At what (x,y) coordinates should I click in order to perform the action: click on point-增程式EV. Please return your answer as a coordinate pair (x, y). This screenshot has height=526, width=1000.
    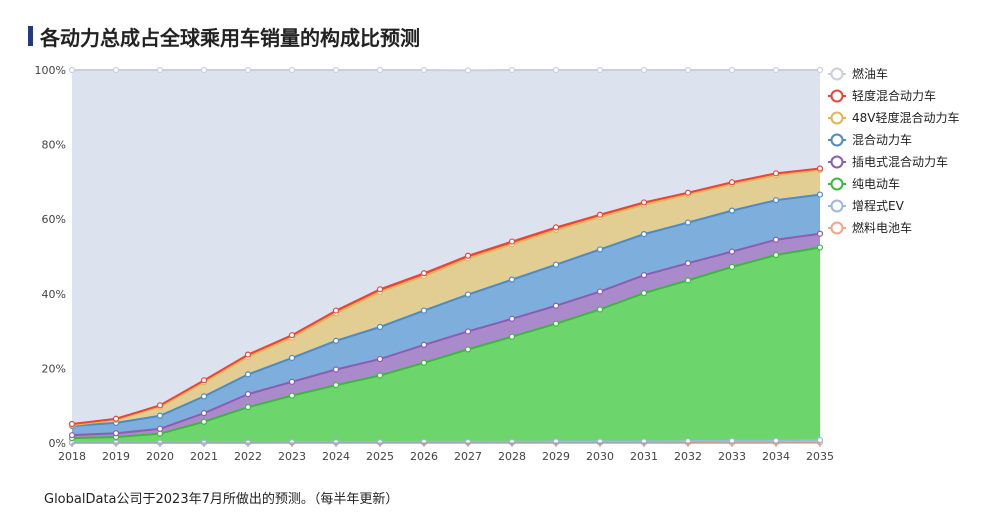
    Looking at the image, I should click on (820, 440).